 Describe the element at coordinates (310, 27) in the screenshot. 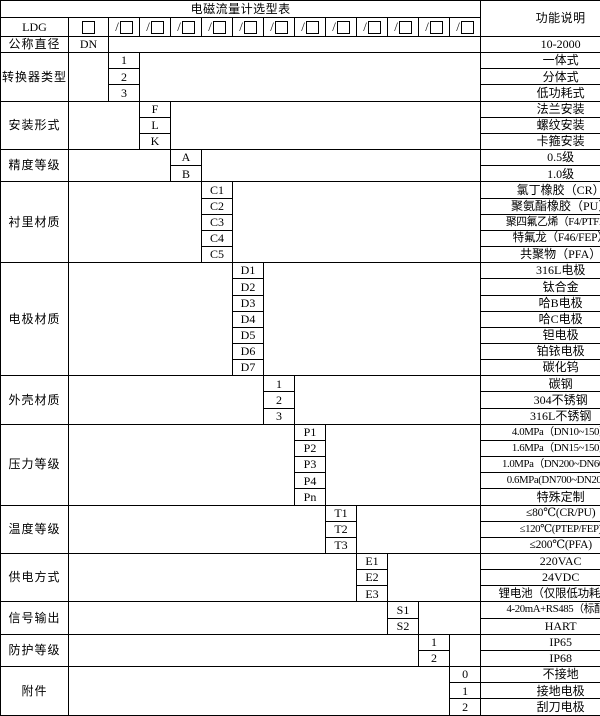

I see `model-box-7: /` at that location.